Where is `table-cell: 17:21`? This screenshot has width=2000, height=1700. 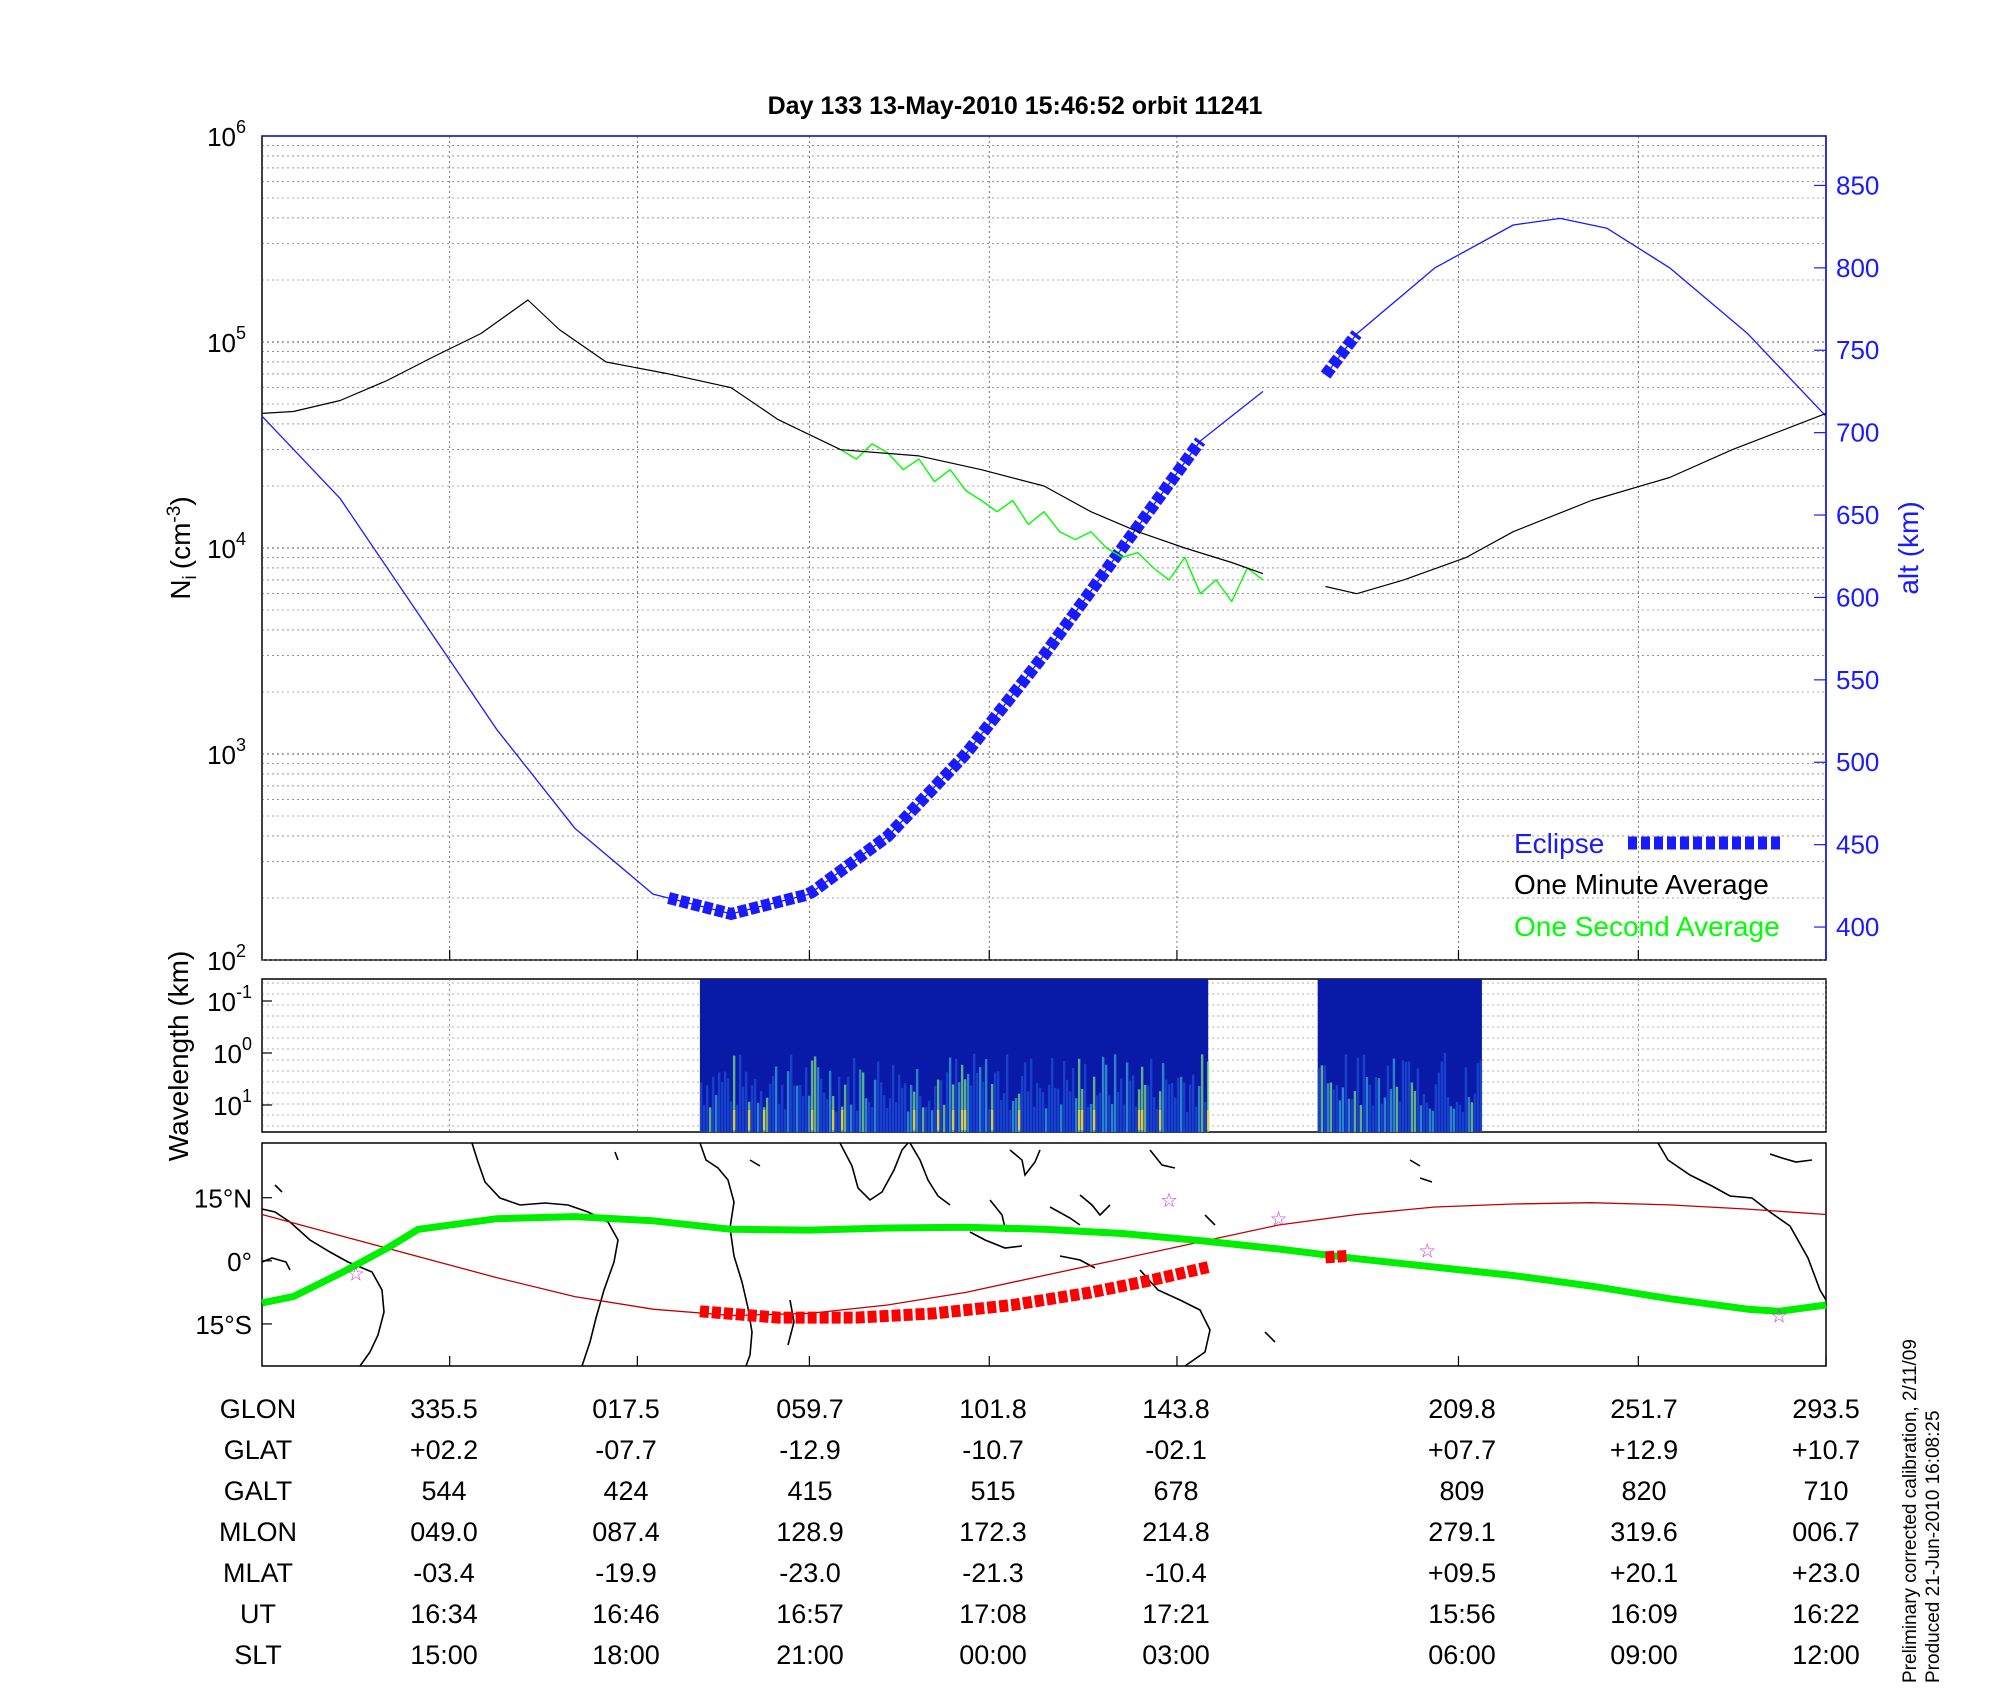 table-cell: 17:21 is located at coordinates (1176, 1614).